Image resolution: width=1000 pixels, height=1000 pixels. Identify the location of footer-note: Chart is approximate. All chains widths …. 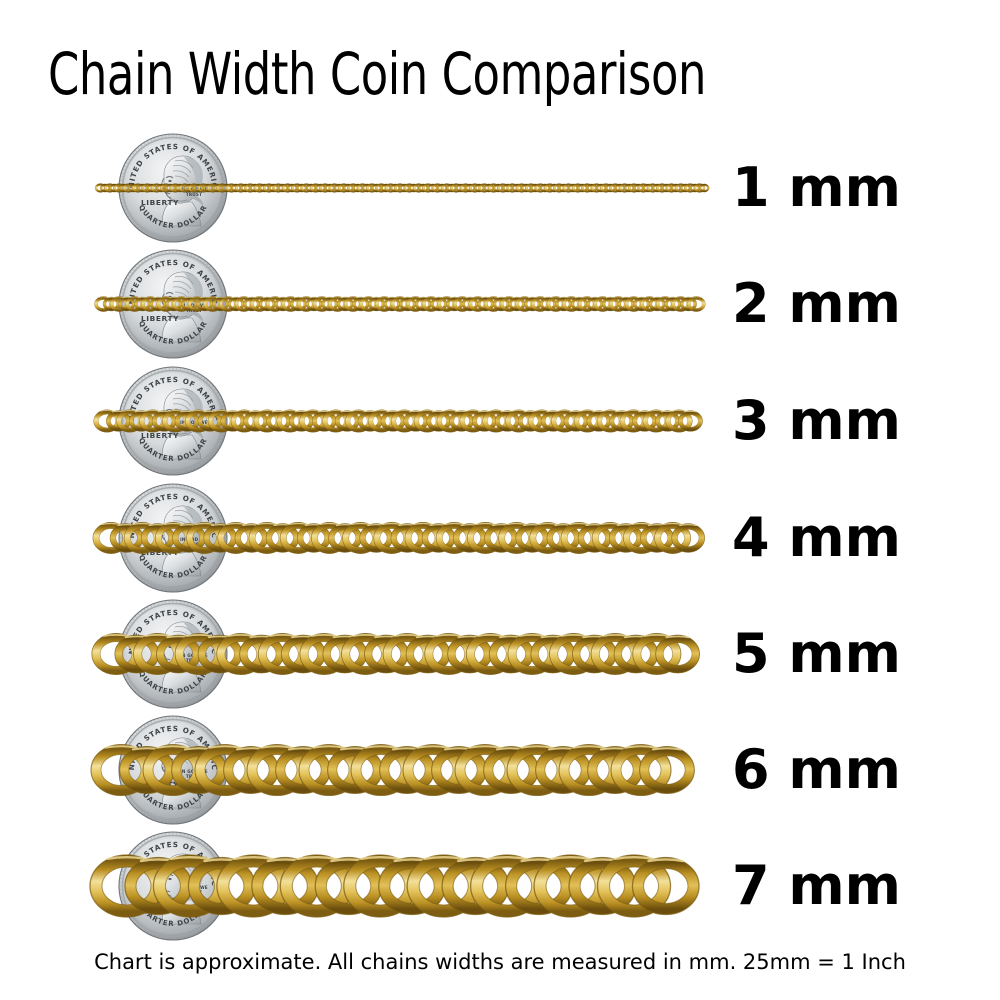
(500, 962).